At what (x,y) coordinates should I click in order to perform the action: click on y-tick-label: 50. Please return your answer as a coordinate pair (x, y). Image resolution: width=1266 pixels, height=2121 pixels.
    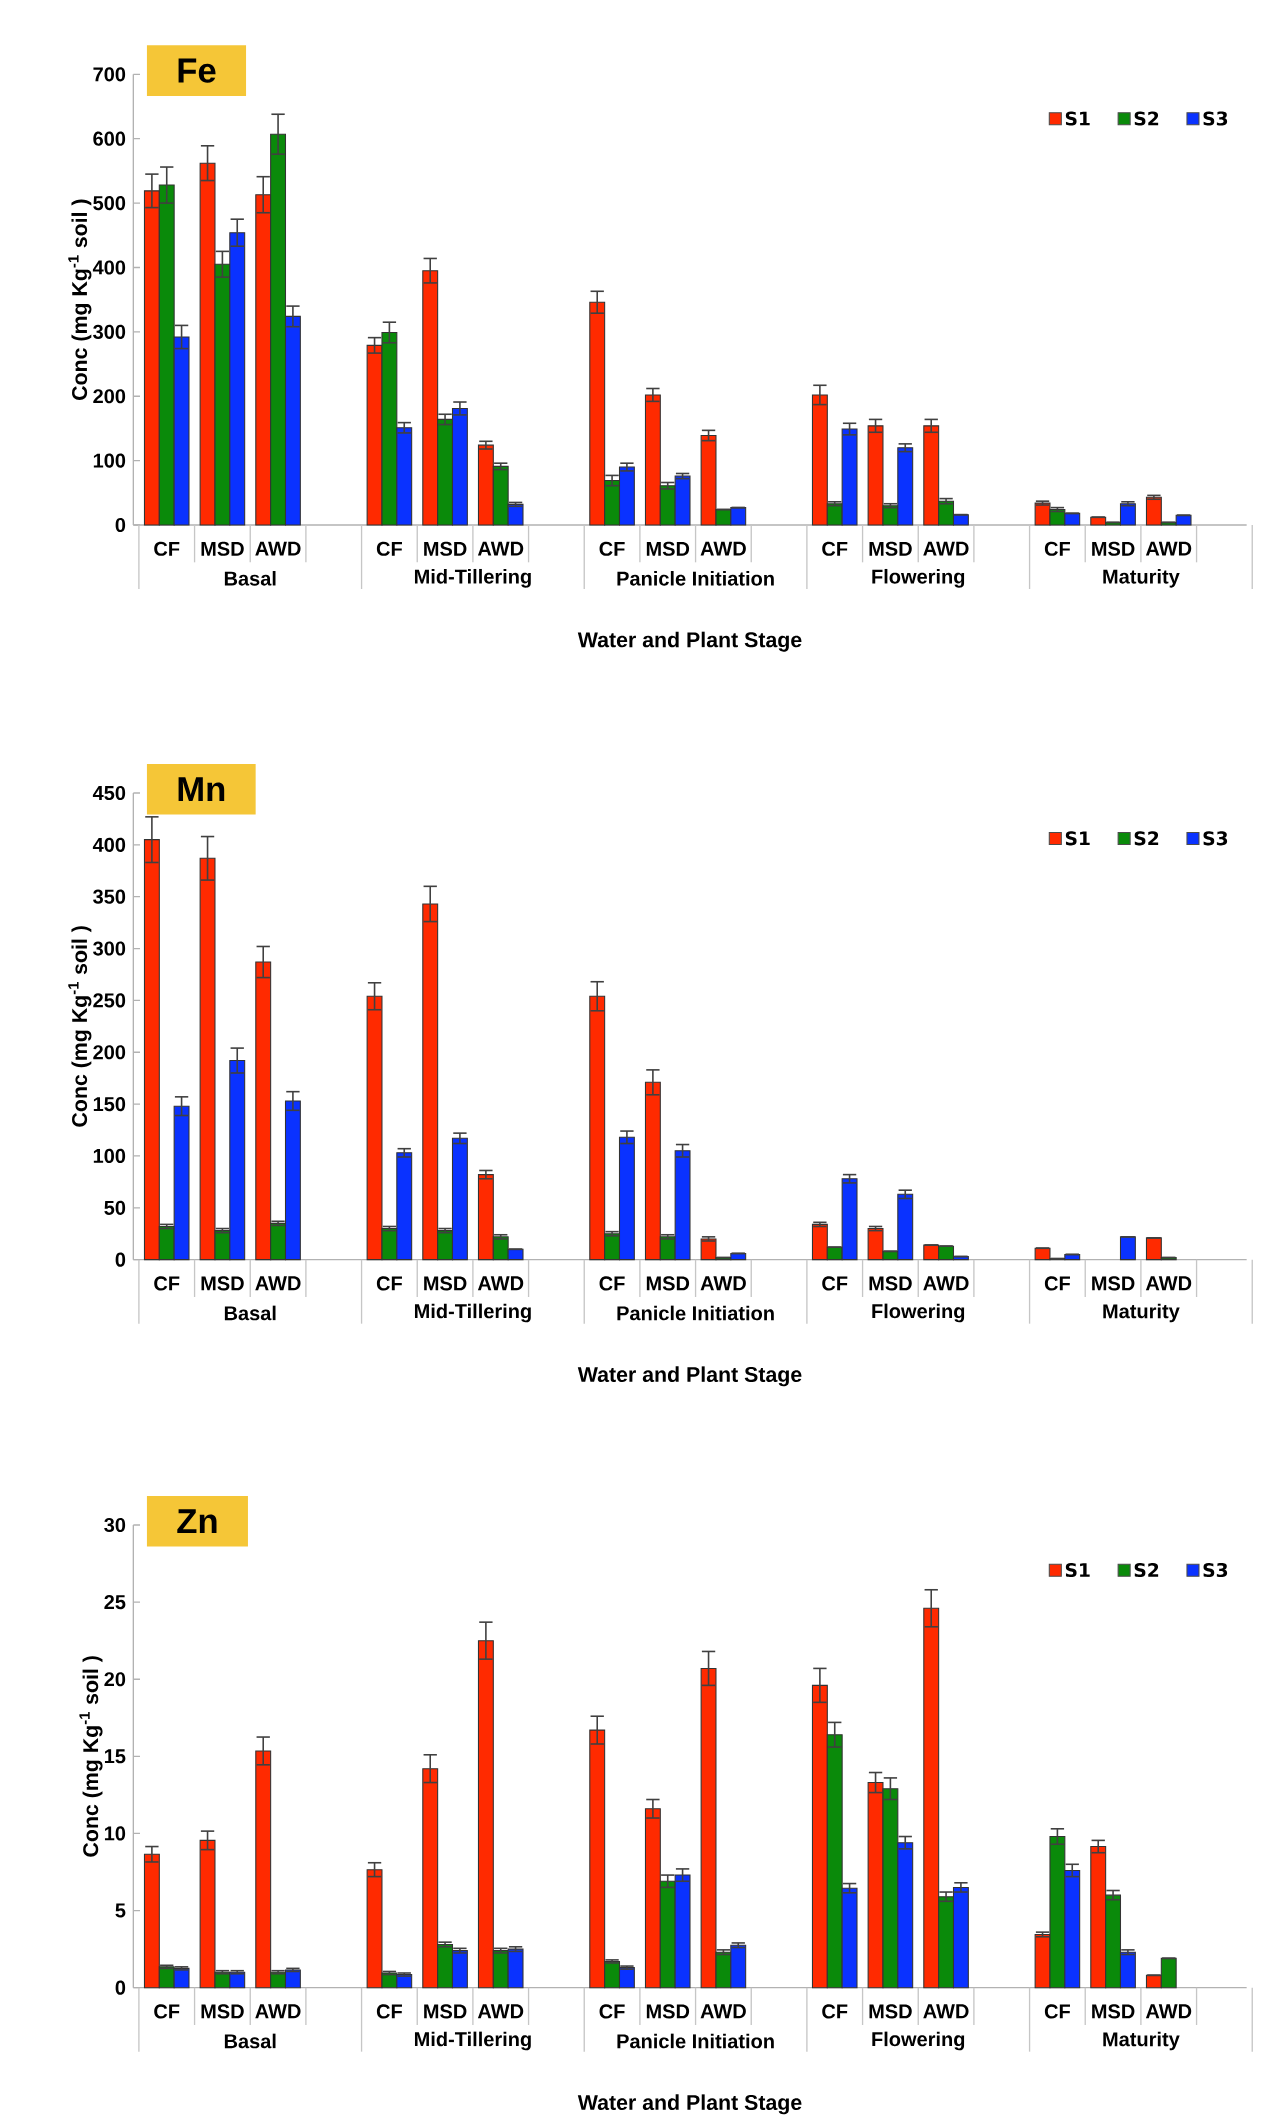
    Looking at the image, I should click on (115, 1207).